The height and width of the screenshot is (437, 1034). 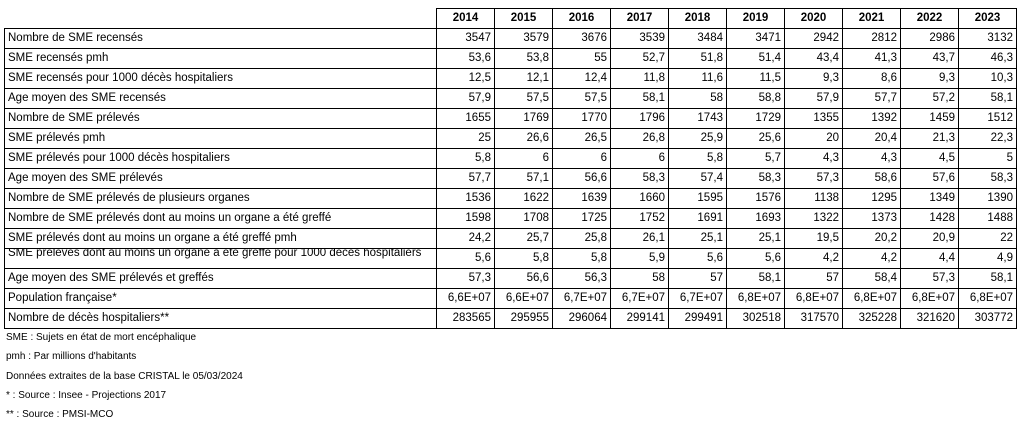 What do you see at coordinates (220, 38) in the screenshot?
I see `row-label: Nombre de SME recensés` at bounding box center [220, 38].